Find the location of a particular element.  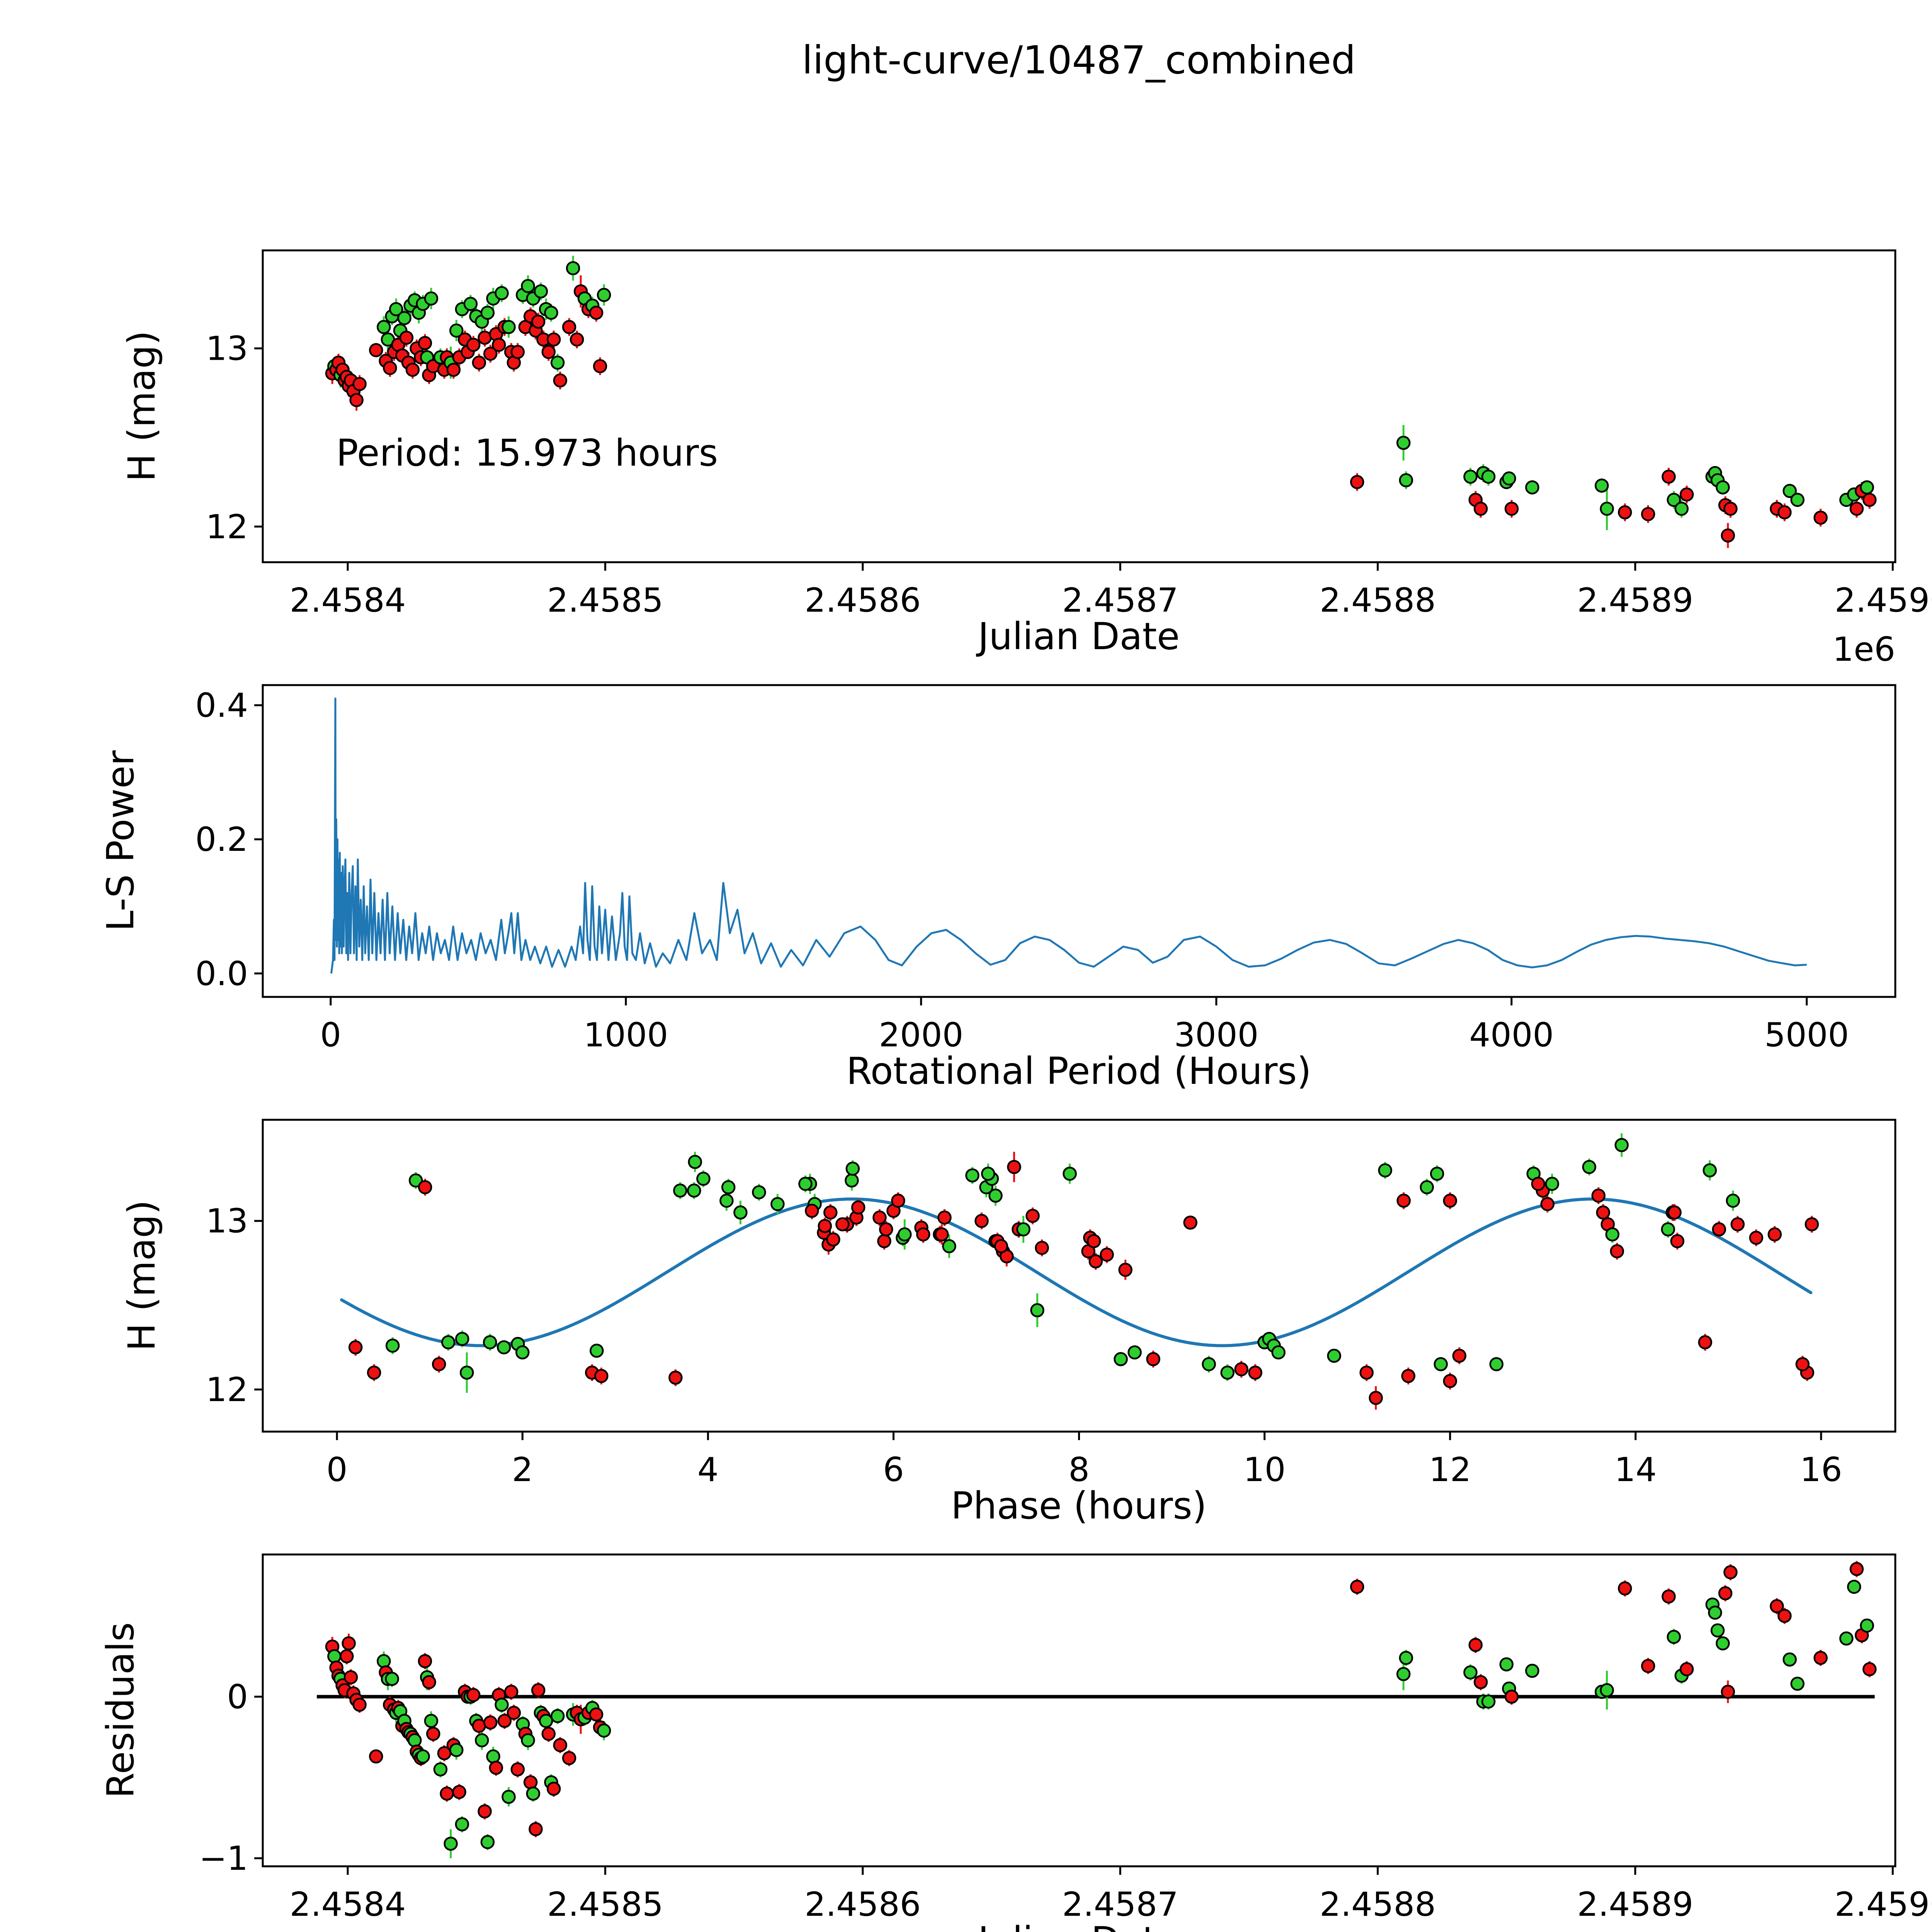

x-tick-label: 4 is located at coordinates (708, 1470).